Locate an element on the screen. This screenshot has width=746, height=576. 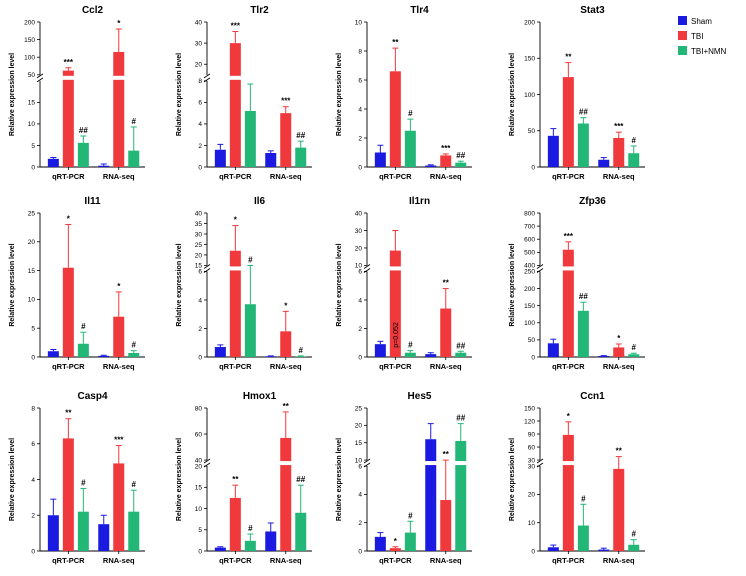
panel-title: Tlr2 is located at coordinates (259, 10).